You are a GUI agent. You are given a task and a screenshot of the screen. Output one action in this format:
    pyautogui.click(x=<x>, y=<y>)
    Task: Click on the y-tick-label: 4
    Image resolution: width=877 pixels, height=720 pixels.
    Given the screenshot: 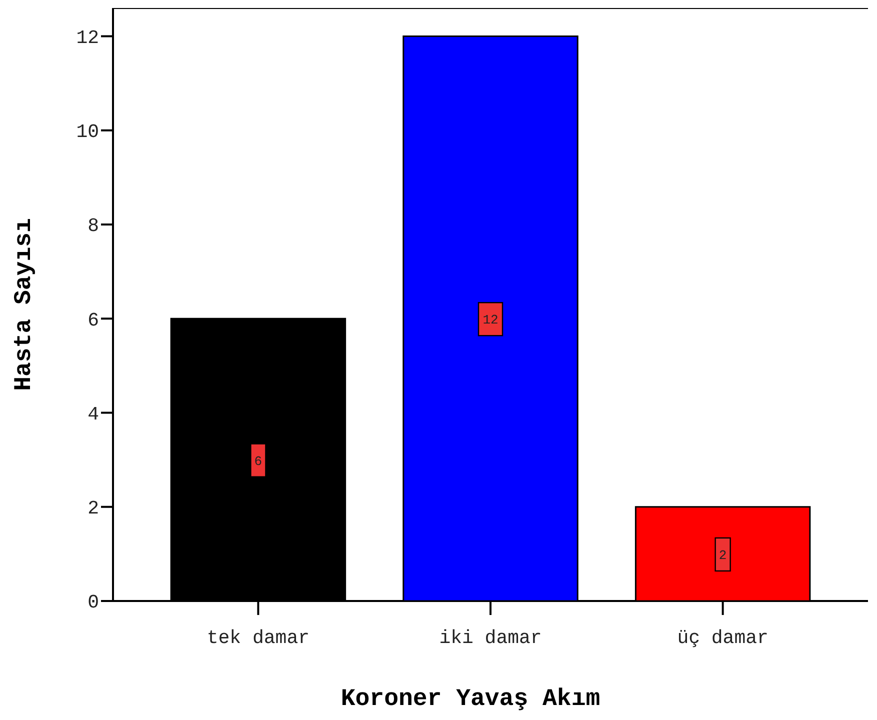 What is the action you would take?
    pyautogui.click(x=93, y=414)
    